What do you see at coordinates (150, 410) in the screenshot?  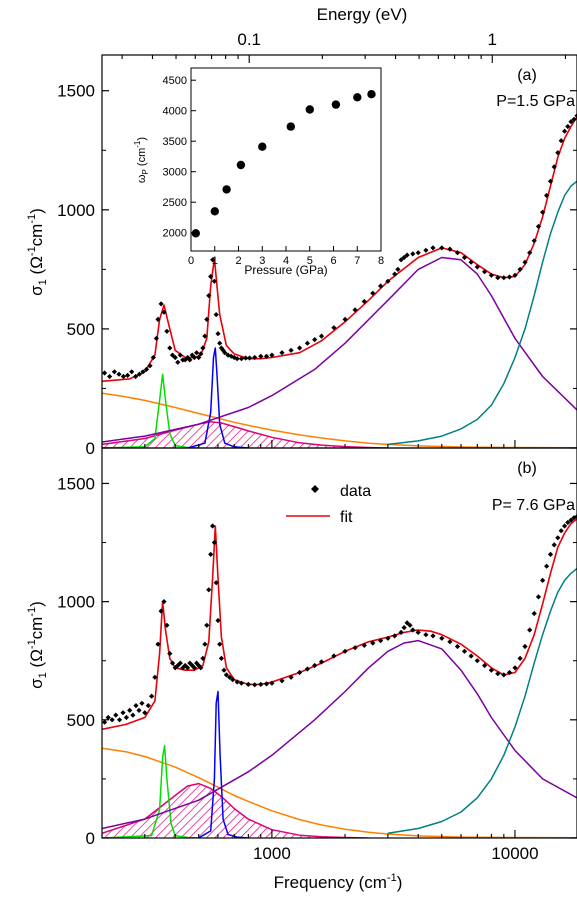 I see `series-phonon1-line` at bounding box center [150, 410].